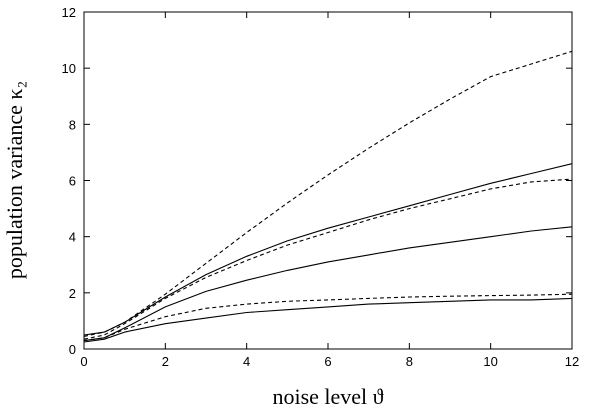 Image resolution: width=596 pixels, height=414 pixels. I want to click on y-tick-label: 10, so click(69, 68).